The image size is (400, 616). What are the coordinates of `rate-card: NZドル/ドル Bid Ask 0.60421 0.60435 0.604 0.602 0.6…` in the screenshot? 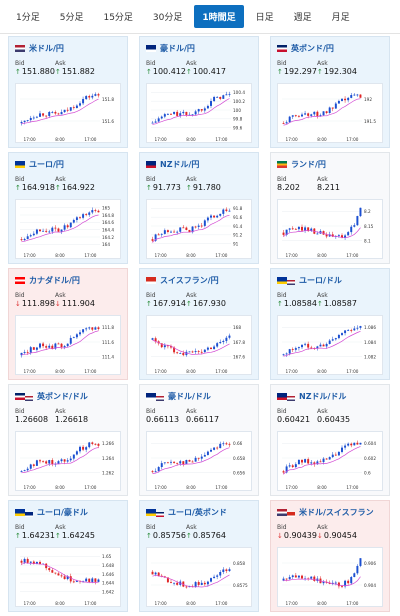 It's located at (330, 440).